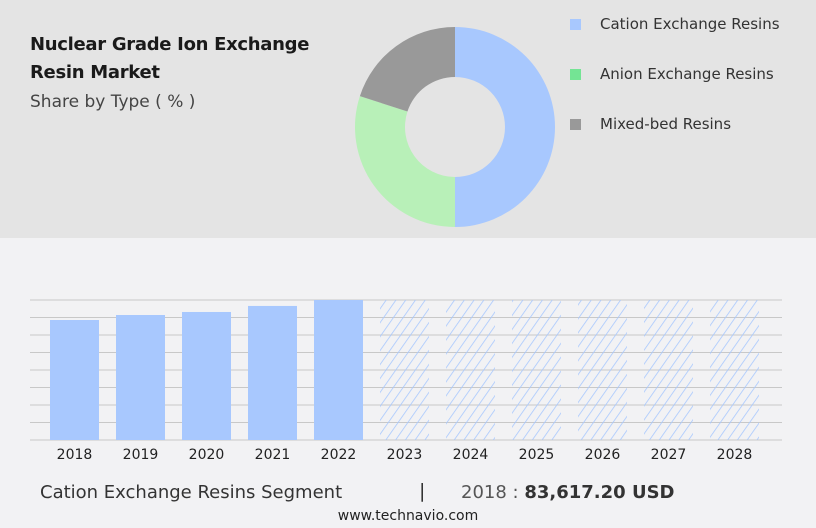  I want to click on donut-slice-mixed-bed-resins, so click(407, 69).